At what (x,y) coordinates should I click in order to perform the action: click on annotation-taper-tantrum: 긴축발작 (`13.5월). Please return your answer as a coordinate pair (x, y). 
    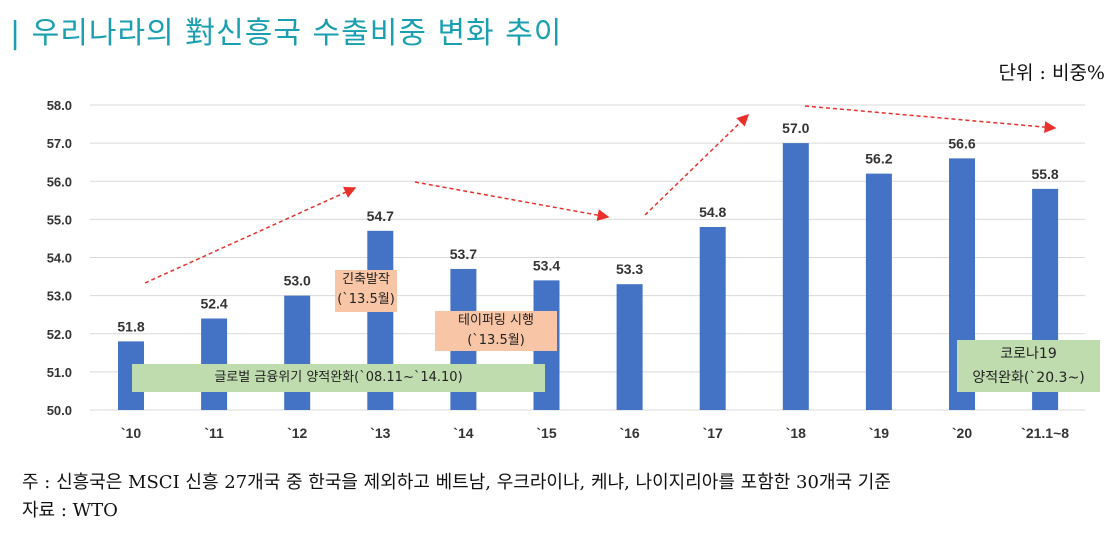
    Looking at the image, I should click on (366, 291).